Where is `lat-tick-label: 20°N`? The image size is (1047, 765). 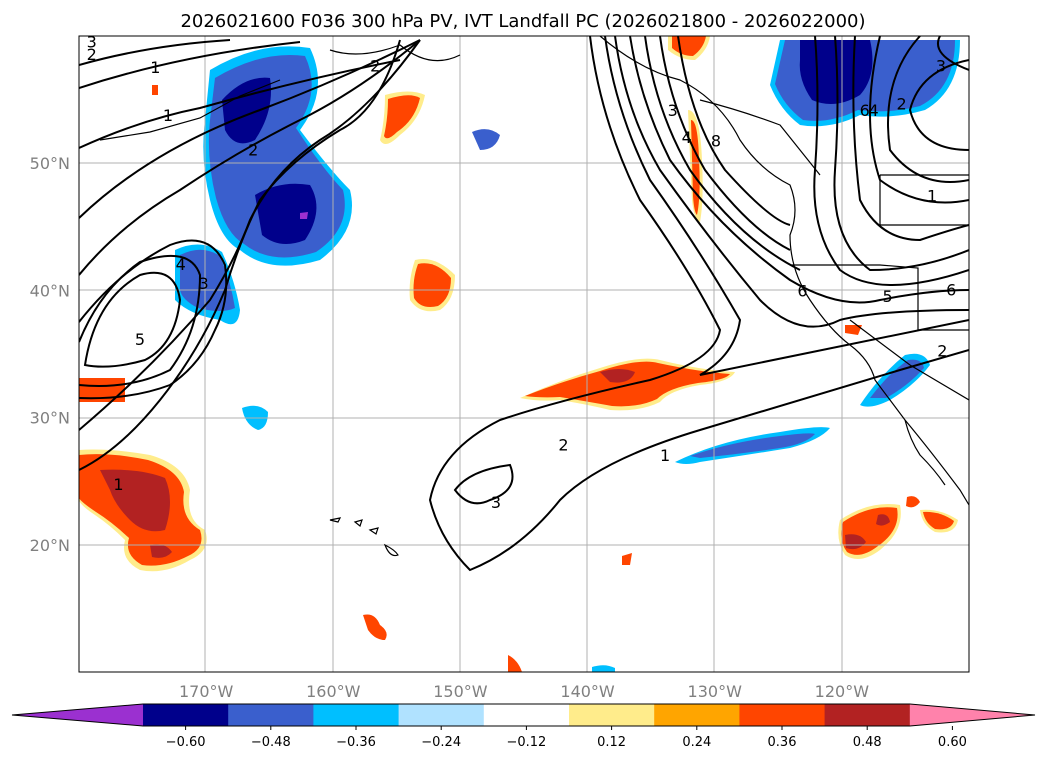 lat-tick-label: 20°N is located at coordinates (50, 545).